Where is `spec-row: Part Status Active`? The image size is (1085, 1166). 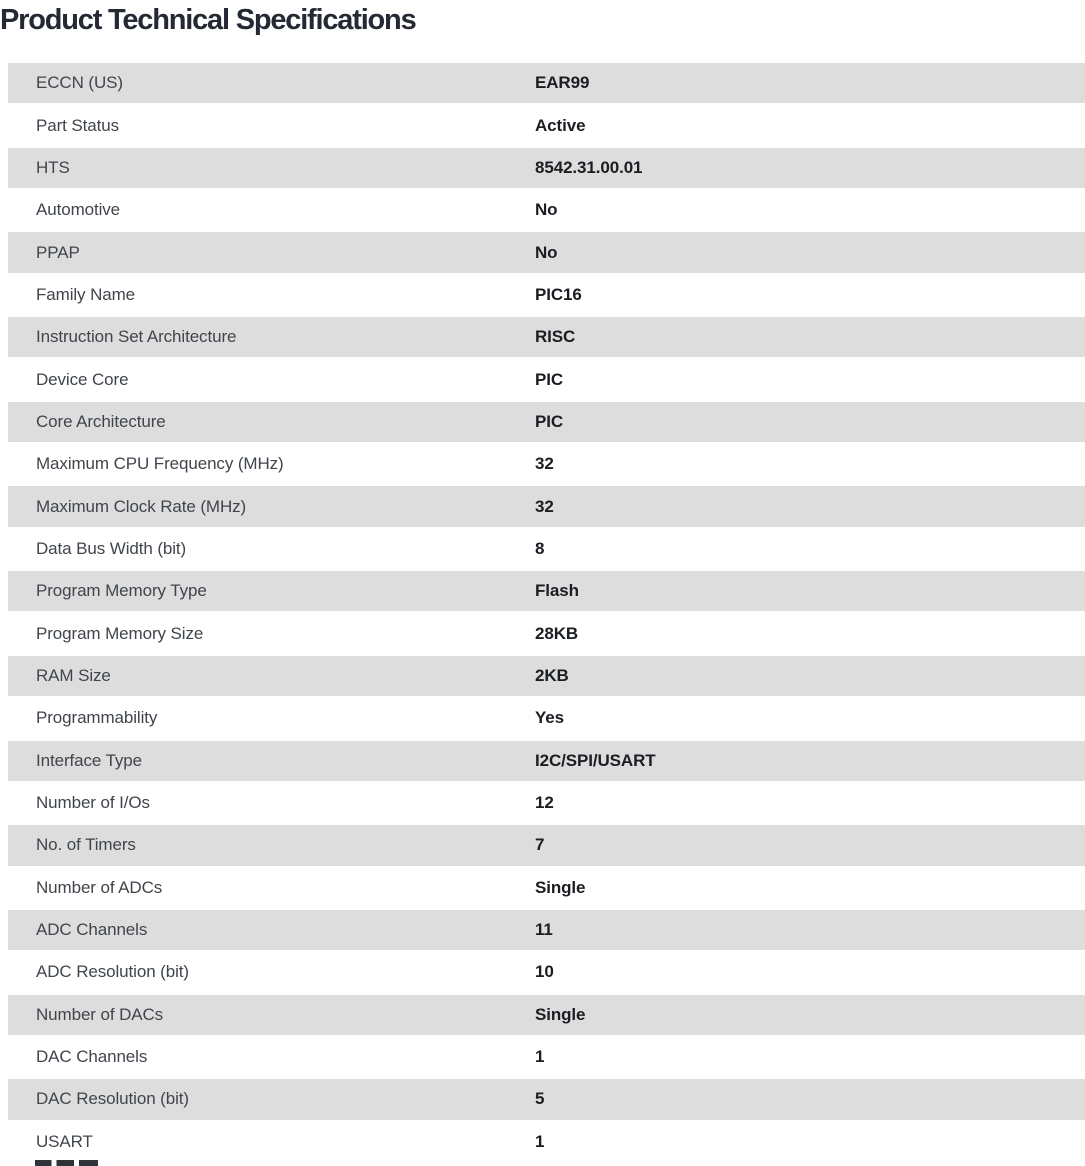
spec-row: Part Status Active is located at coordinates (546, 125).